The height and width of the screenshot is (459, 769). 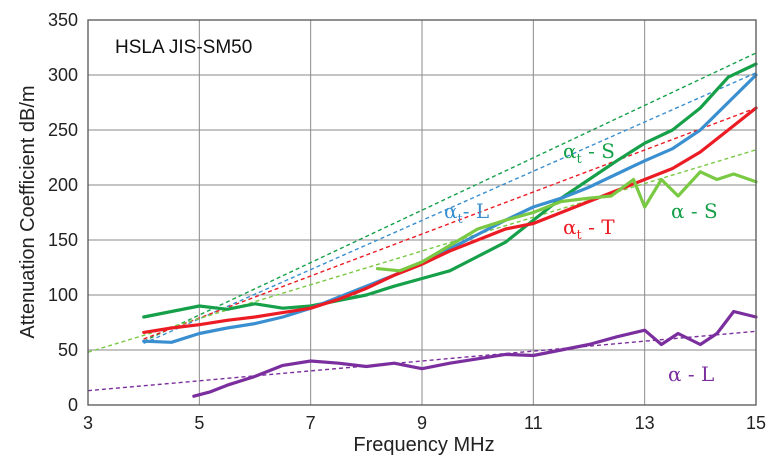 What do you see at coordinates (28, 211) in the screenshot?
I see `y-axis-label: Attenuation Coefficient dB/m` at bounding box center [28, 211].